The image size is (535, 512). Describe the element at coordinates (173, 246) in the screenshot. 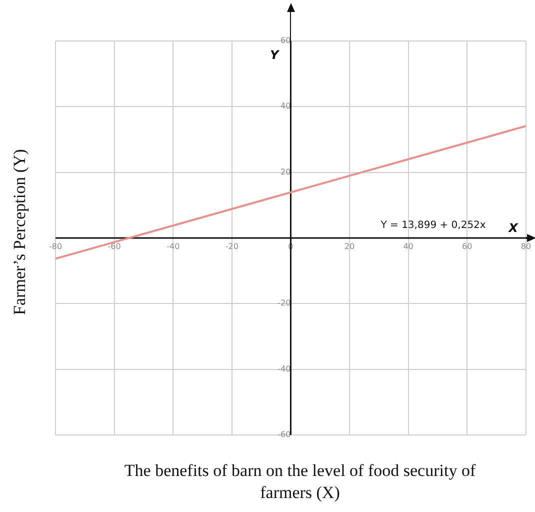

I see `x-tick-label: -40` at that location.